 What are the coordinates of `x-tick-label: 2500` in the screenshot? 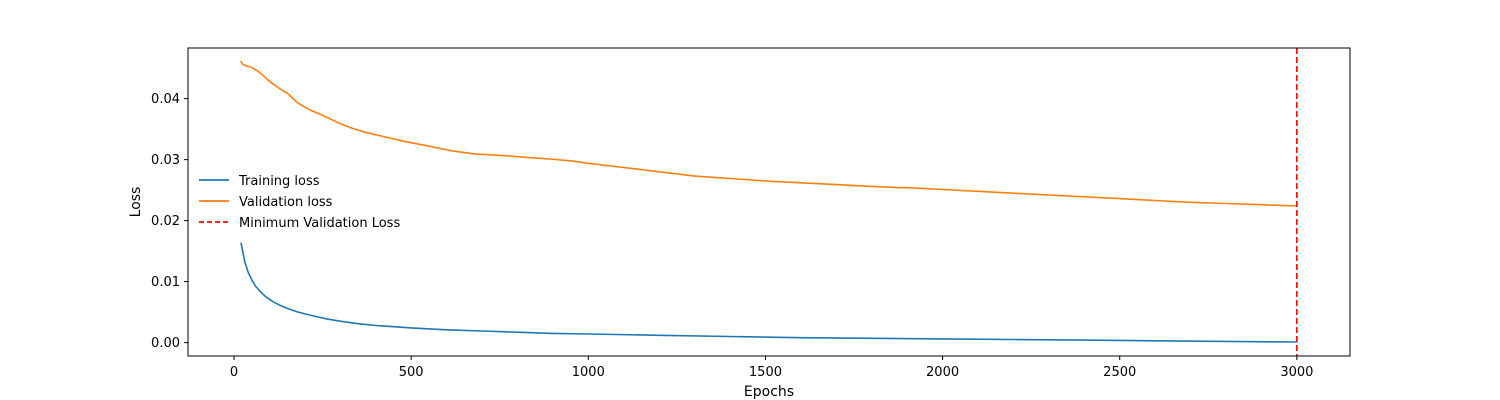 It's located at (1119, 372).